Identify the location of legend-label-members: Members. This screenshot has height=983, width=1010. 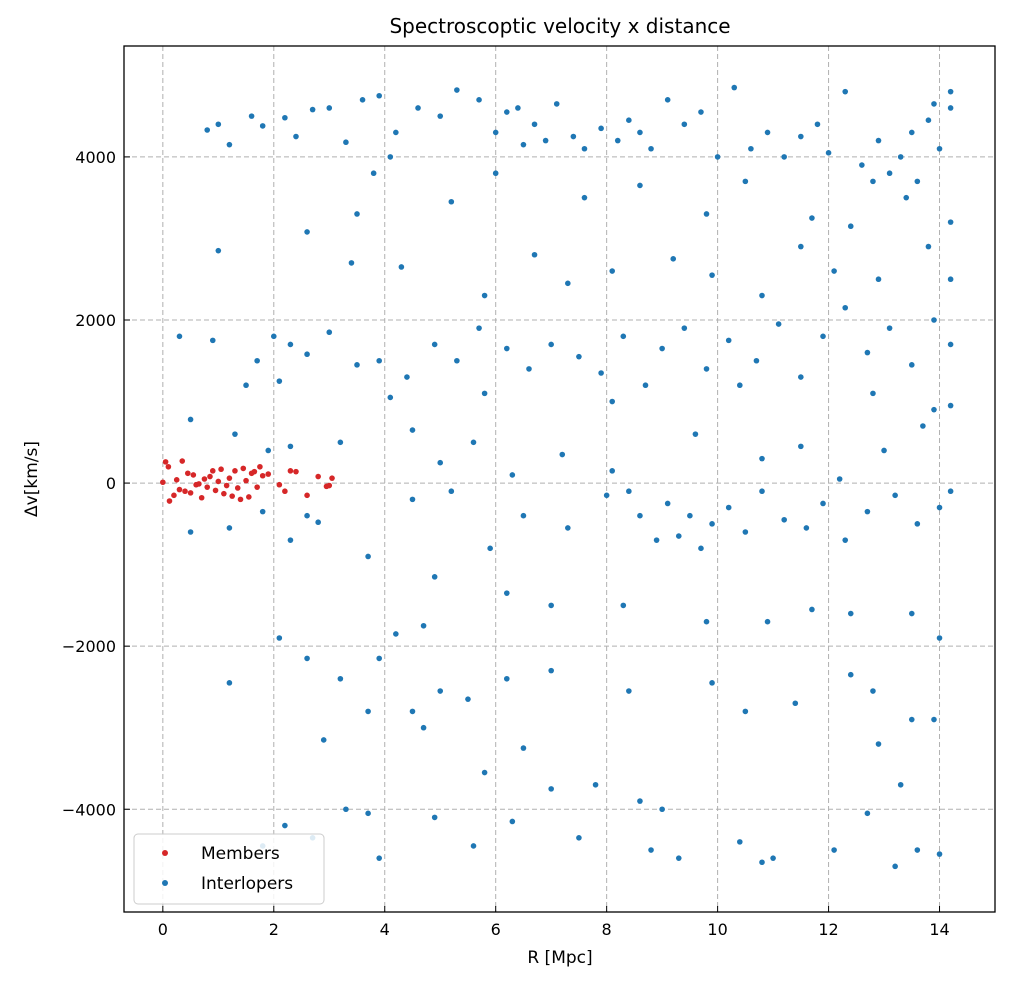
(240, 854).